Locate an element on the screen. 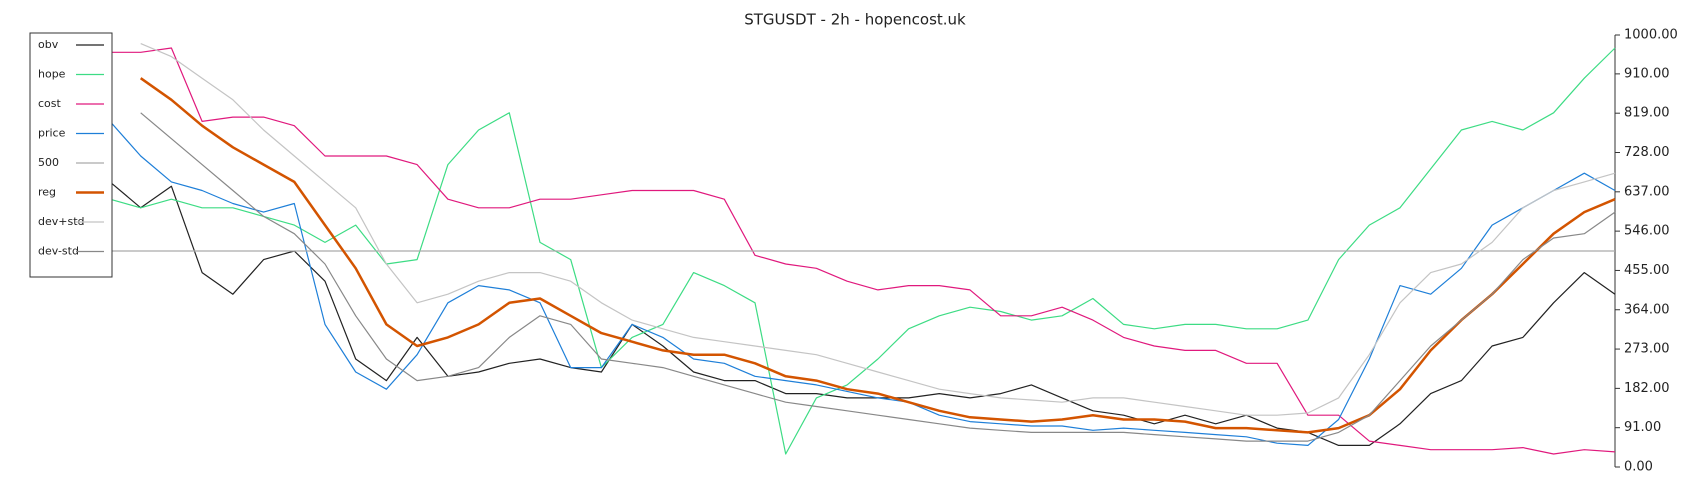 This screenshot has width=1700, height=500. y-tick-label: 91.00 is located at coordinates (1642, 427).